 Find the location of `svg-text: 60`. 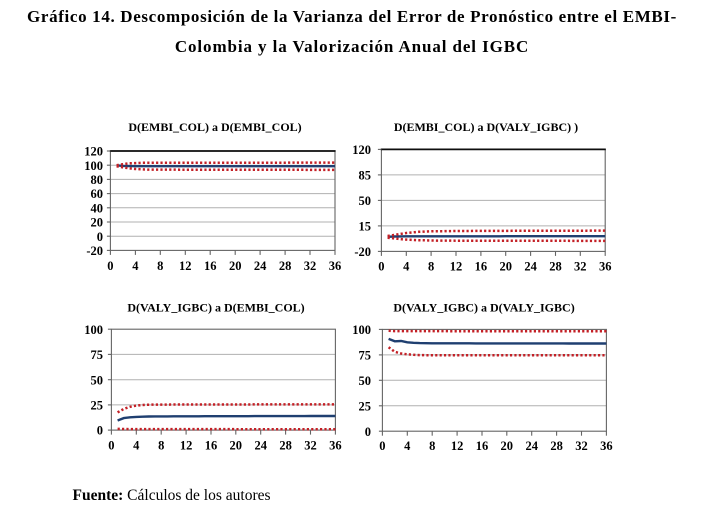

svg-text: 60 is located at coordinates (97, 194).